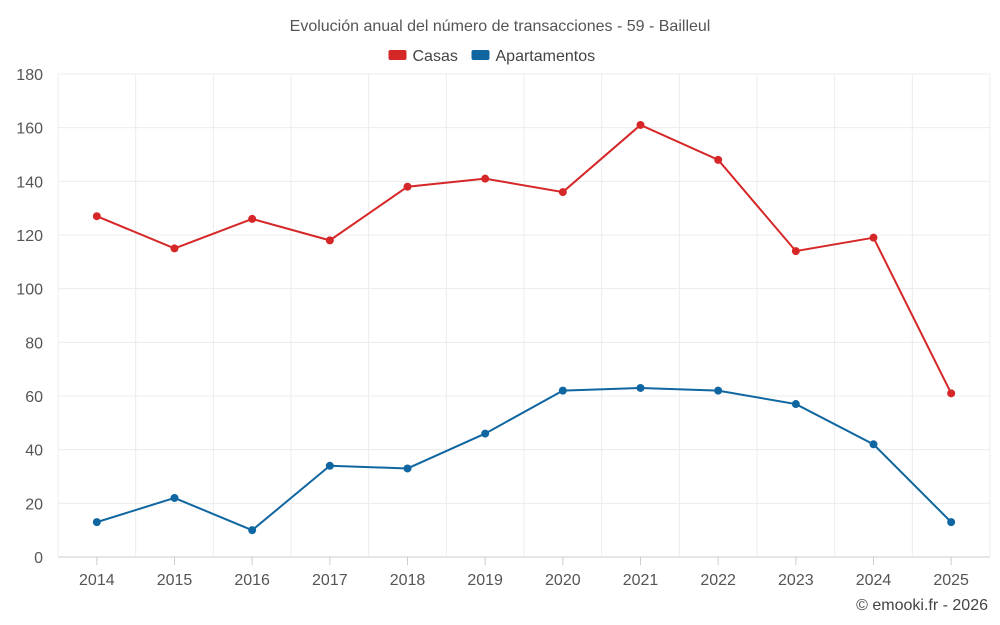  I want to click on x-tick-label: 2025, so click(951, 580).